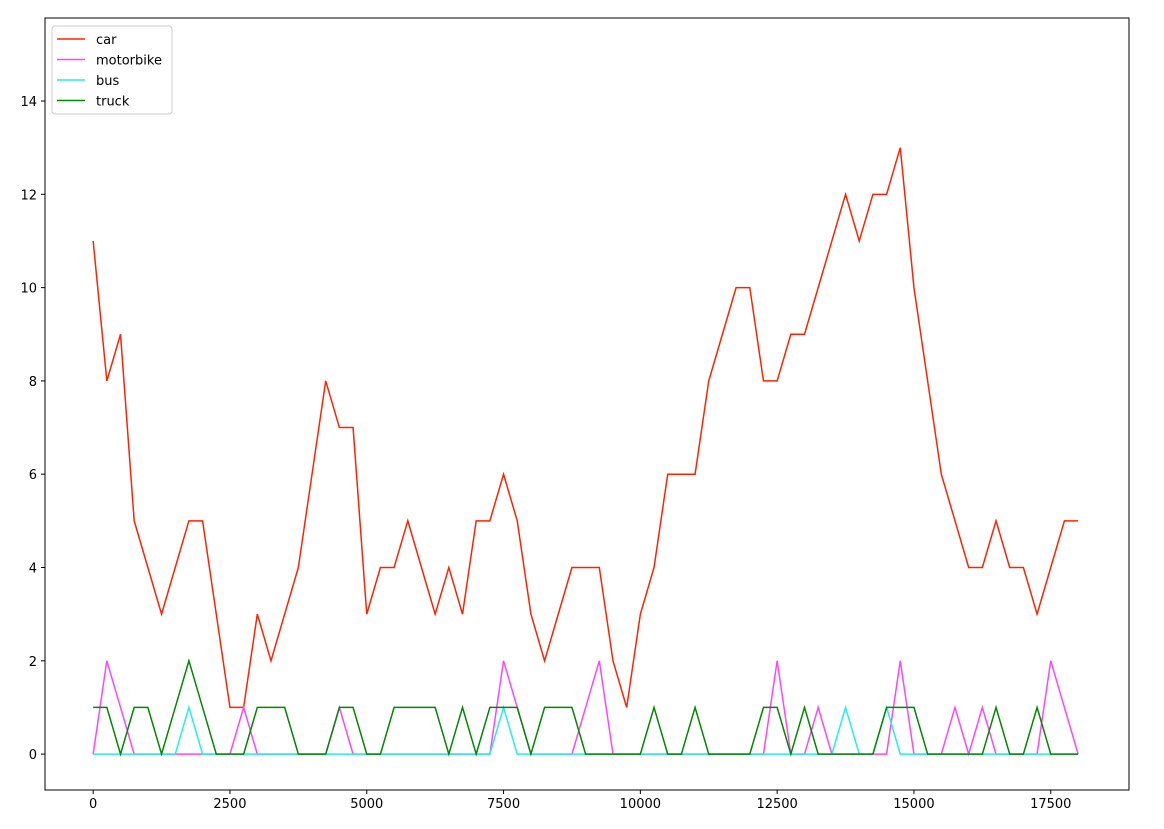 The height and width of the screenshot is (829, 1164). I want to click on y-tick-label: 14, so click(28, 102).